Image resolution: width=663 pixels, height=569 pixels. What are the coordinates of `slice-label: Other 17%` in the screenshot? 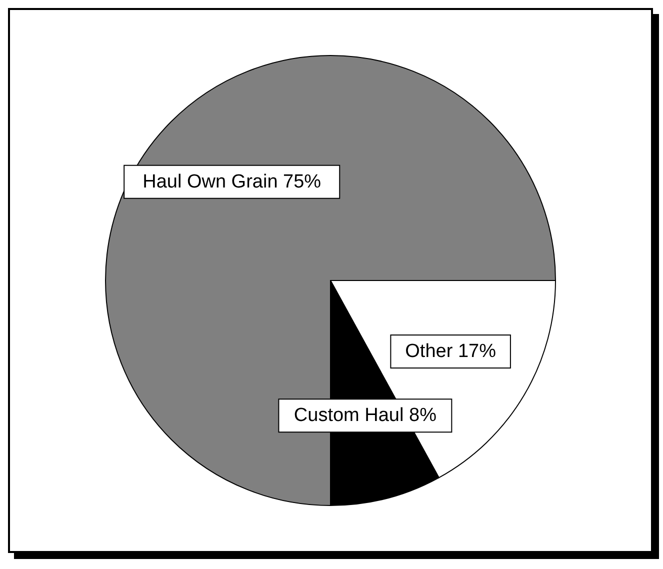 It's located at (450, 351).